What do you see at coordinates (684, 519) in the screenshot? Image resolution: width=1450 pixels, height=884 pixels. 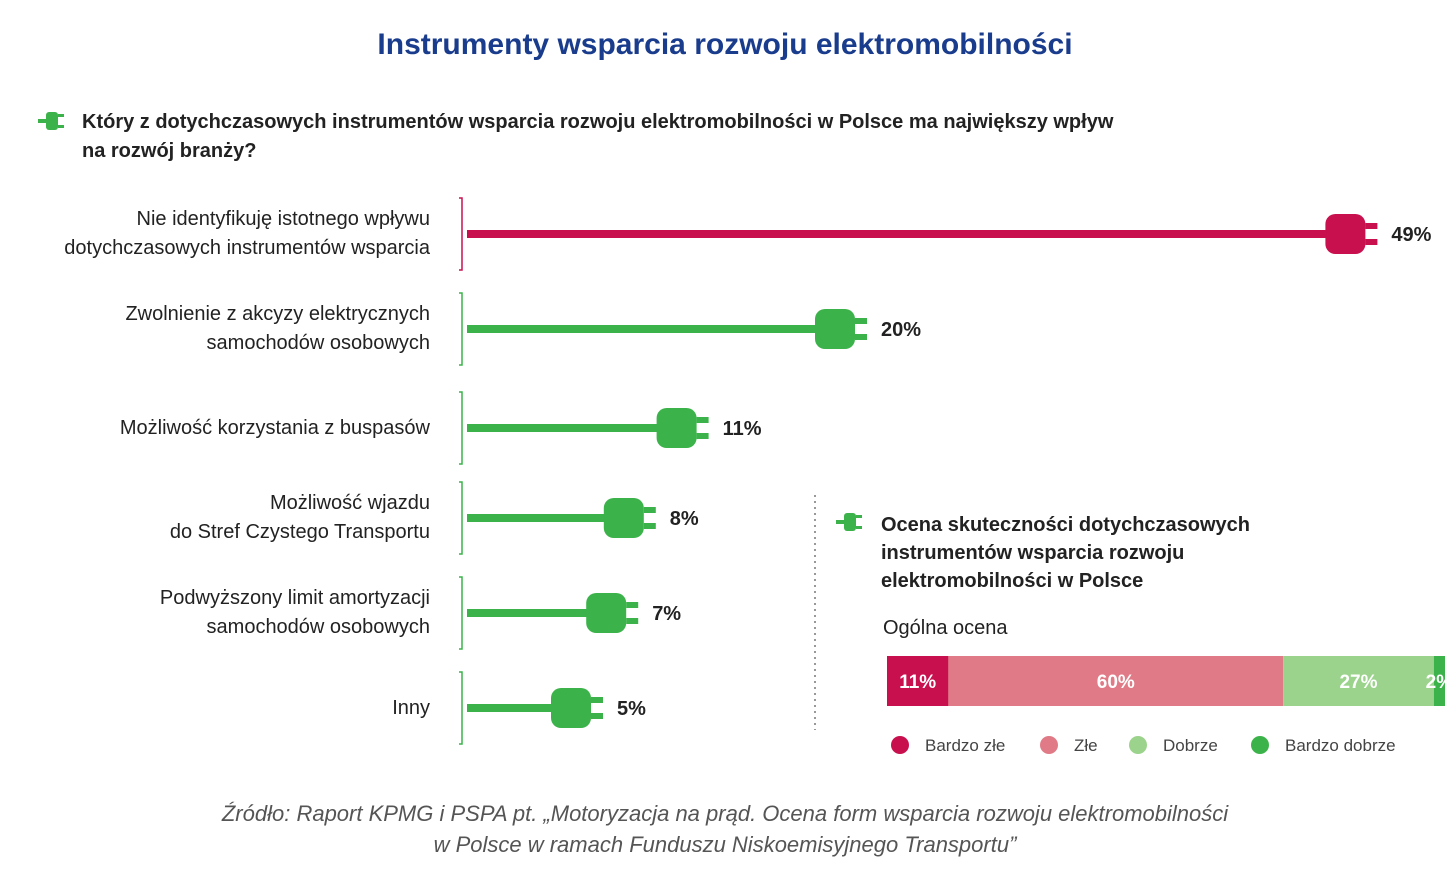 I see `value-label: 8%` at bounding box center [684, 519].